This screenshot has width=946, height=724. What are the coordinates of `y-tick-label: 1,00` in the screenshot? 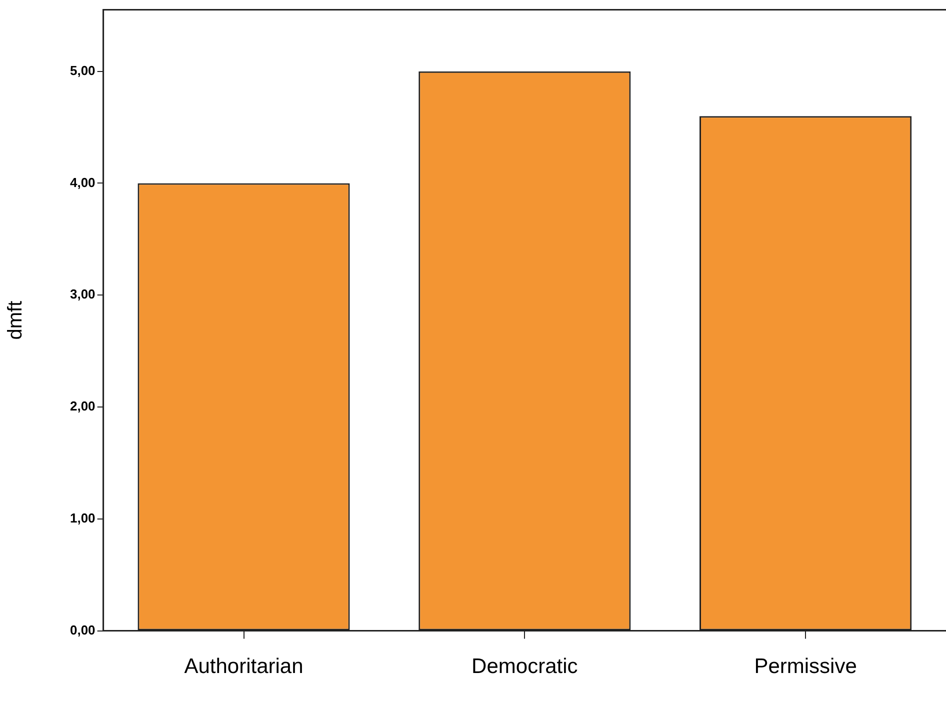 It's located at (83, 518).